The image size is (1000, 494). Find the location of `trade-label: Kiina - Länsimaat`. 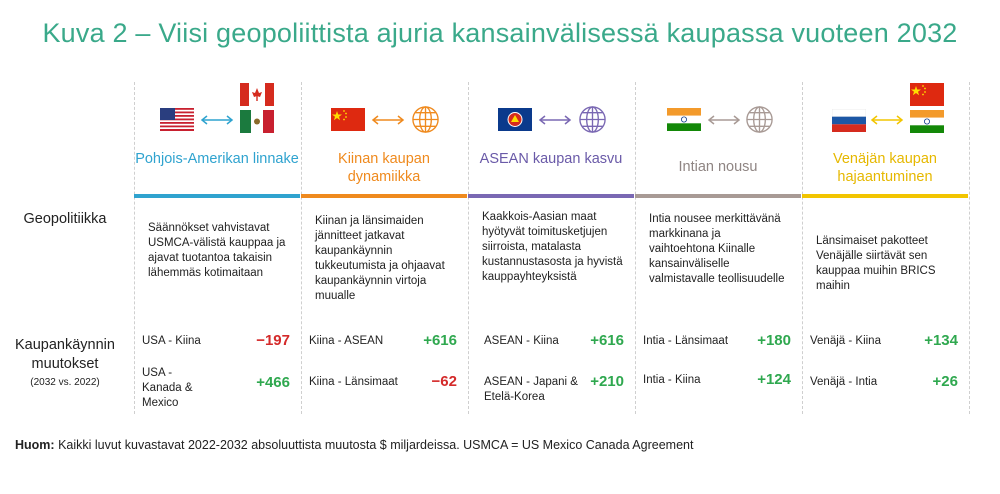

trade-label: Kiina - Länsimaat is located at coordinates (353, 382).